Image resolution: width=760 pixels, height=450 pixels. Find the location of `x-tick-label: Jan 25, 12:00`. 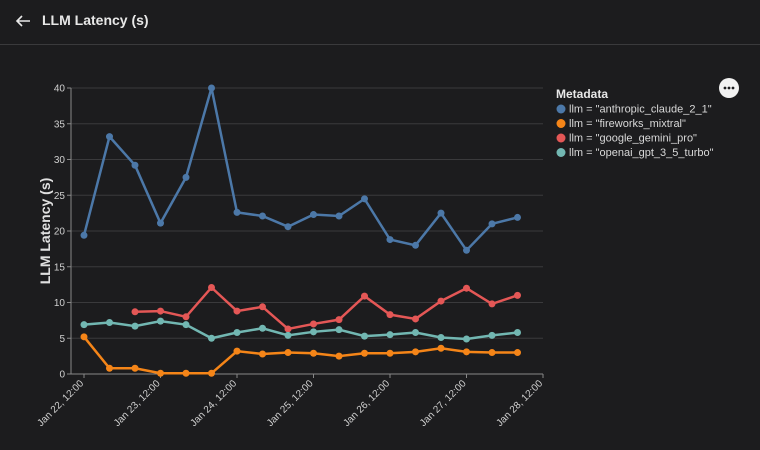

x-tick-label: Jan 25, 12:00 is located at coordinates (290, 403).